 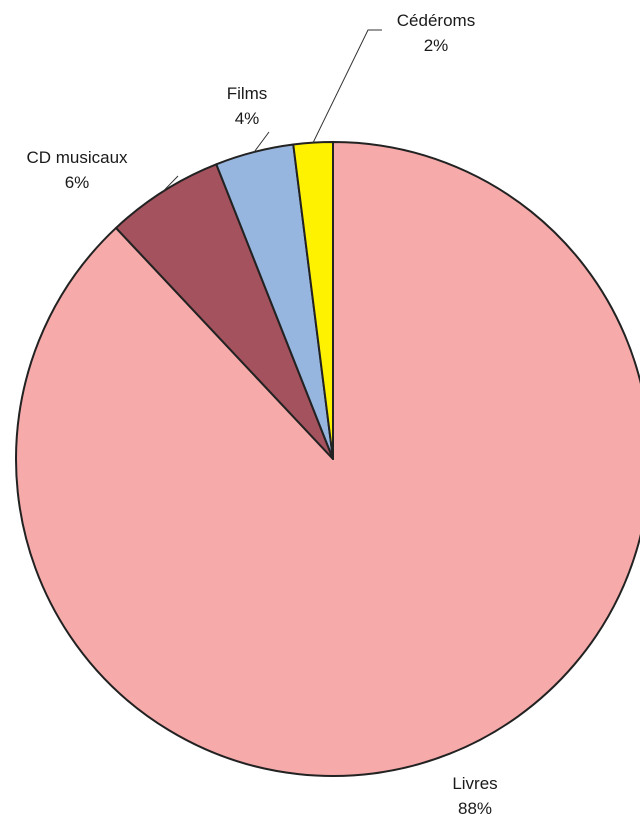 I want to click on slice-percent-livres: 88%, so click(x=475, y=808).